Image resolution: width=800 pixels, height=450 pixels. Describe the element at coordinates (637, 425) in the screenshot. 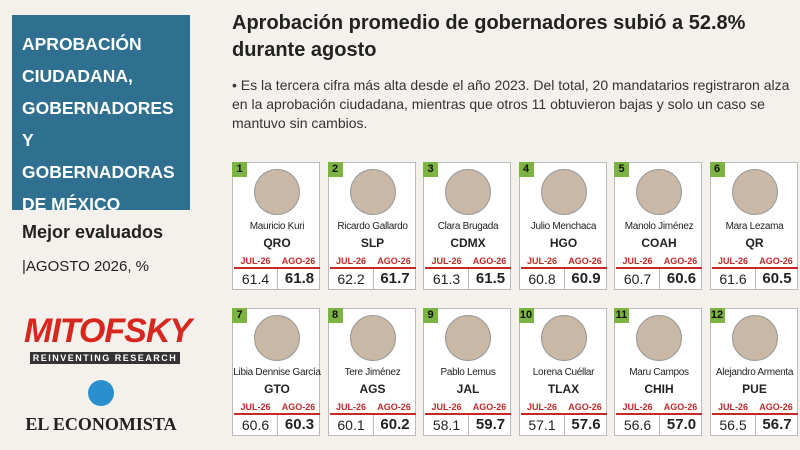

I see `approval-jul: 56.6` at that location.